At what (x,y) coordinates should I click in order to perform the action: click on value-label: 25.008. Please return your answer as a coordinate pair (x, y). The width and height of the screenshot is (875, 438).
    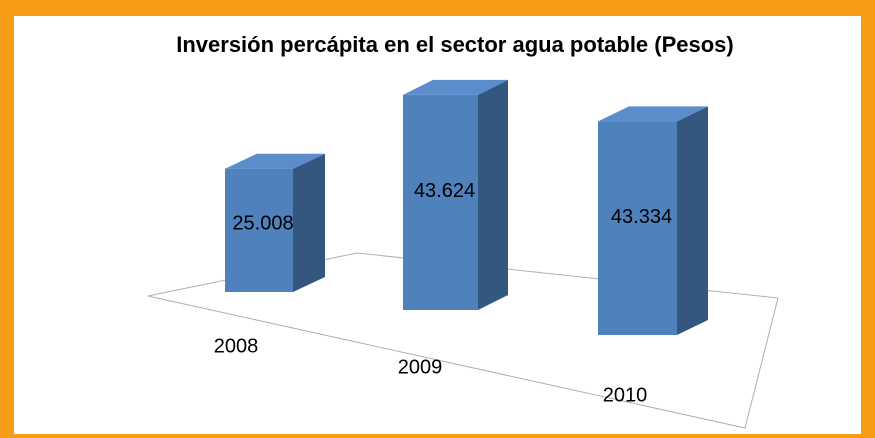
    Looking at the image, I should click on (262, 223).